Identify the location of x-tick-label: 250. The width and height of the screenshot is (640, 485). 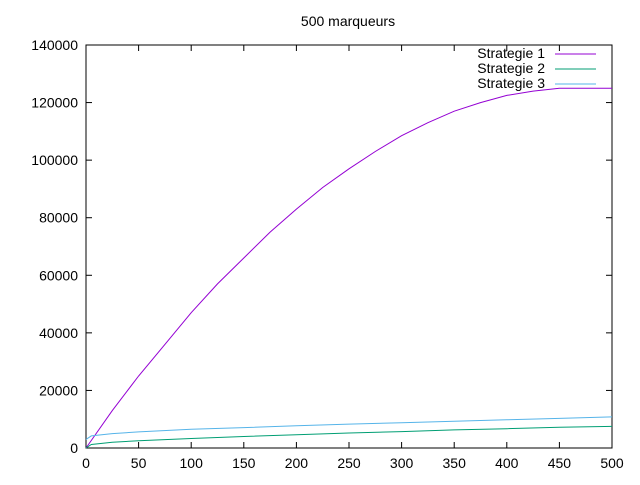
(349, 463).